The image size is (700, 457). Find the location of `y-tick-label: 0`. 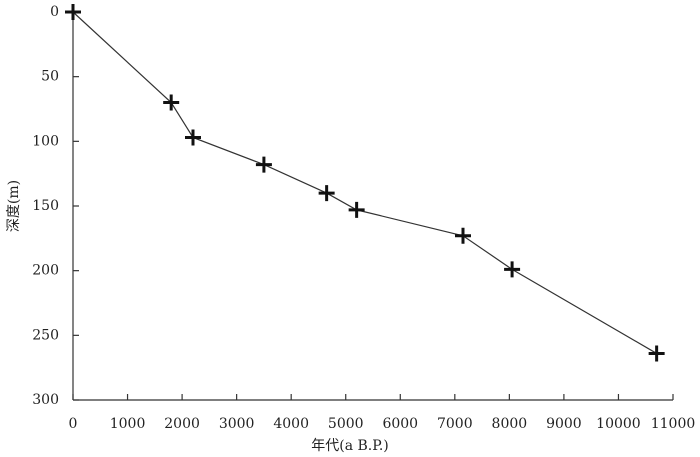

y-tick-label: 0 is located at coordinates (54, 12).